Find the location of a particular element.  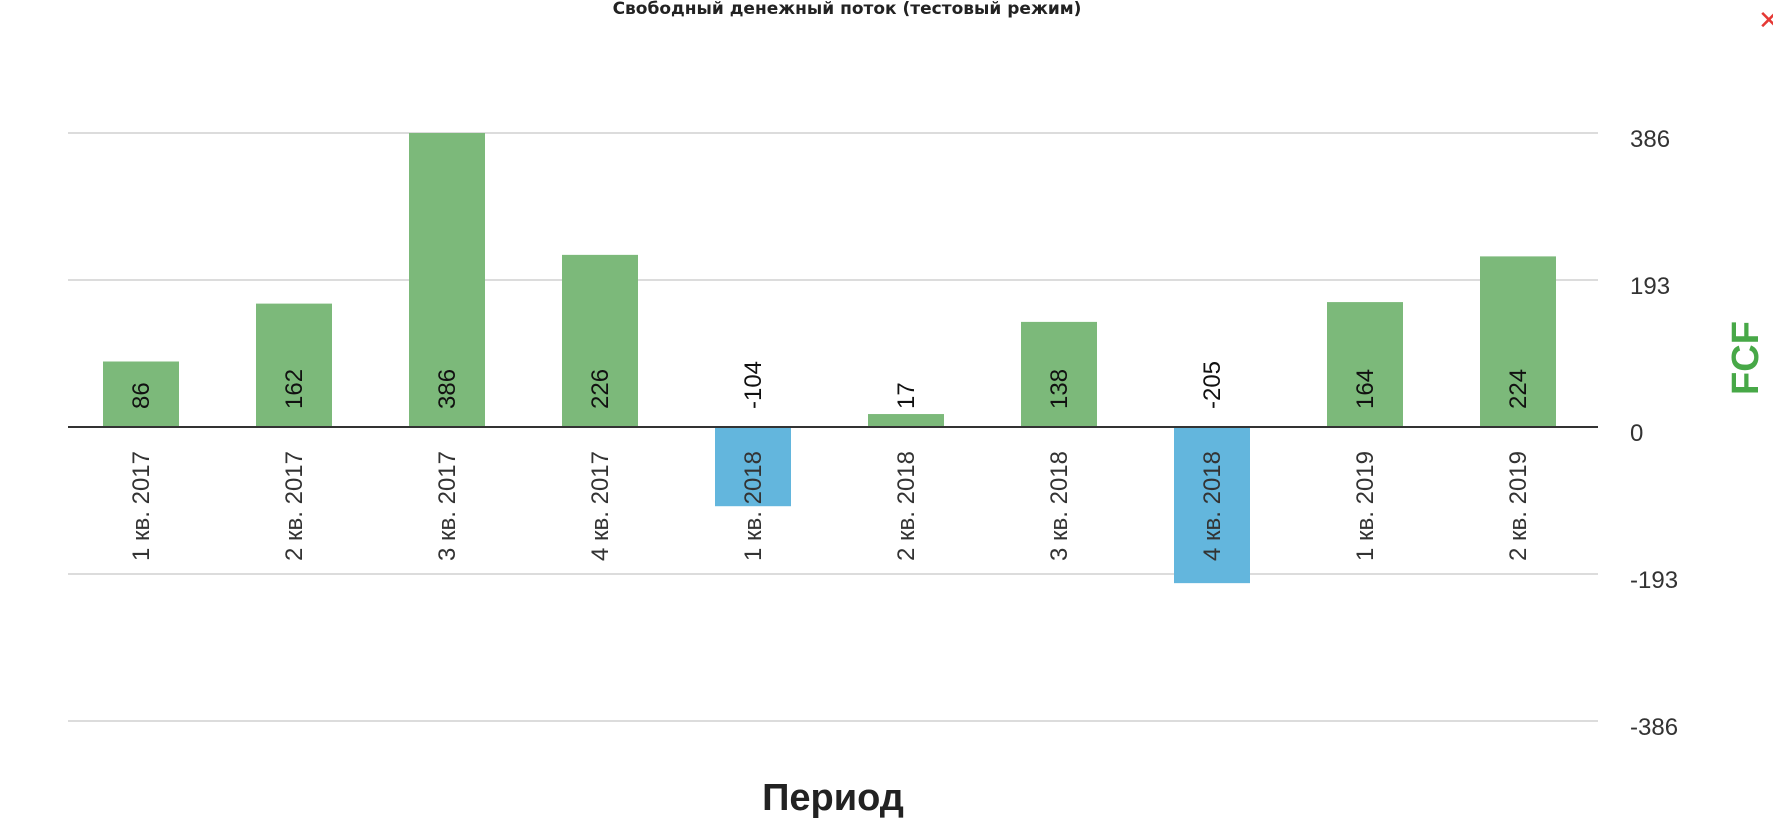

data-label: 162 is located at coordinates (294, 389).